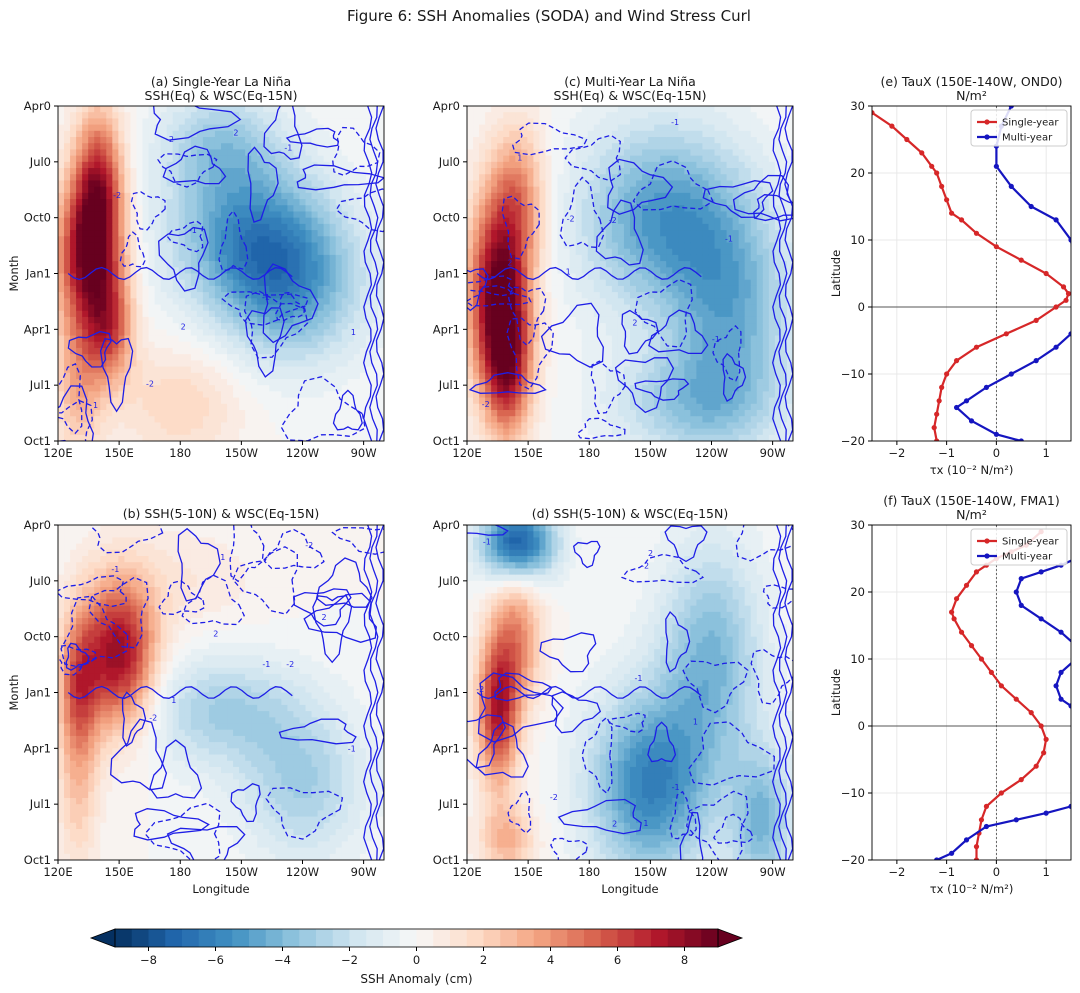  What do you see at coordinates (57, 453) in the screenshot?
I see `x-tick-label: 120E` at bounding box center [57, 453].